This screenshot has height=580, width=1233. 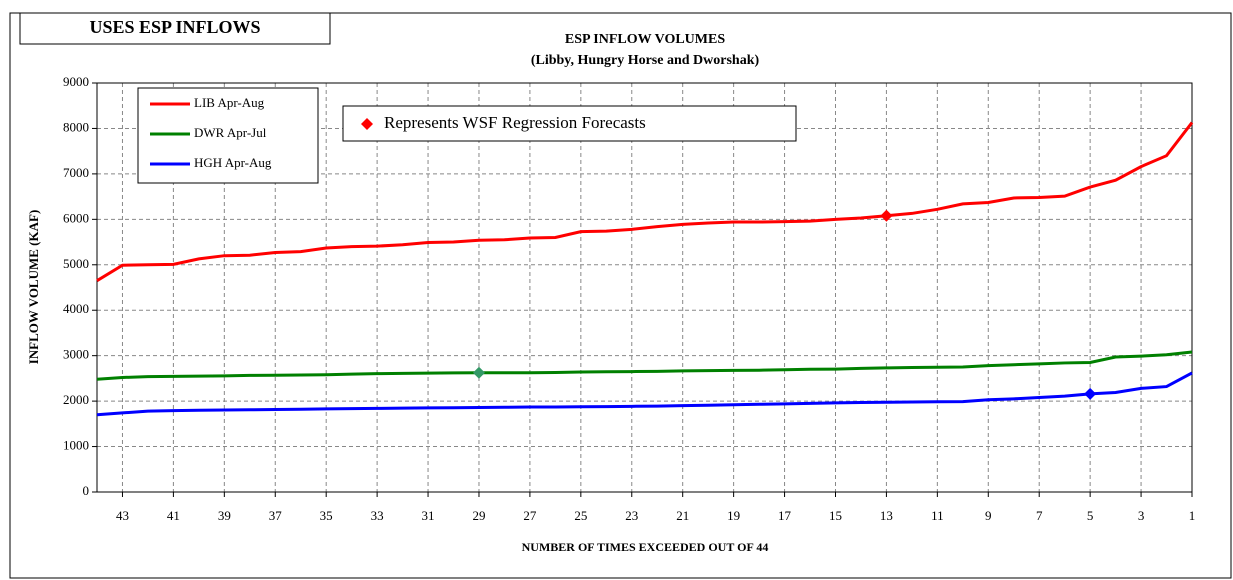 I want to click on y-tick-label: 2000, so click(x=76, y=399).